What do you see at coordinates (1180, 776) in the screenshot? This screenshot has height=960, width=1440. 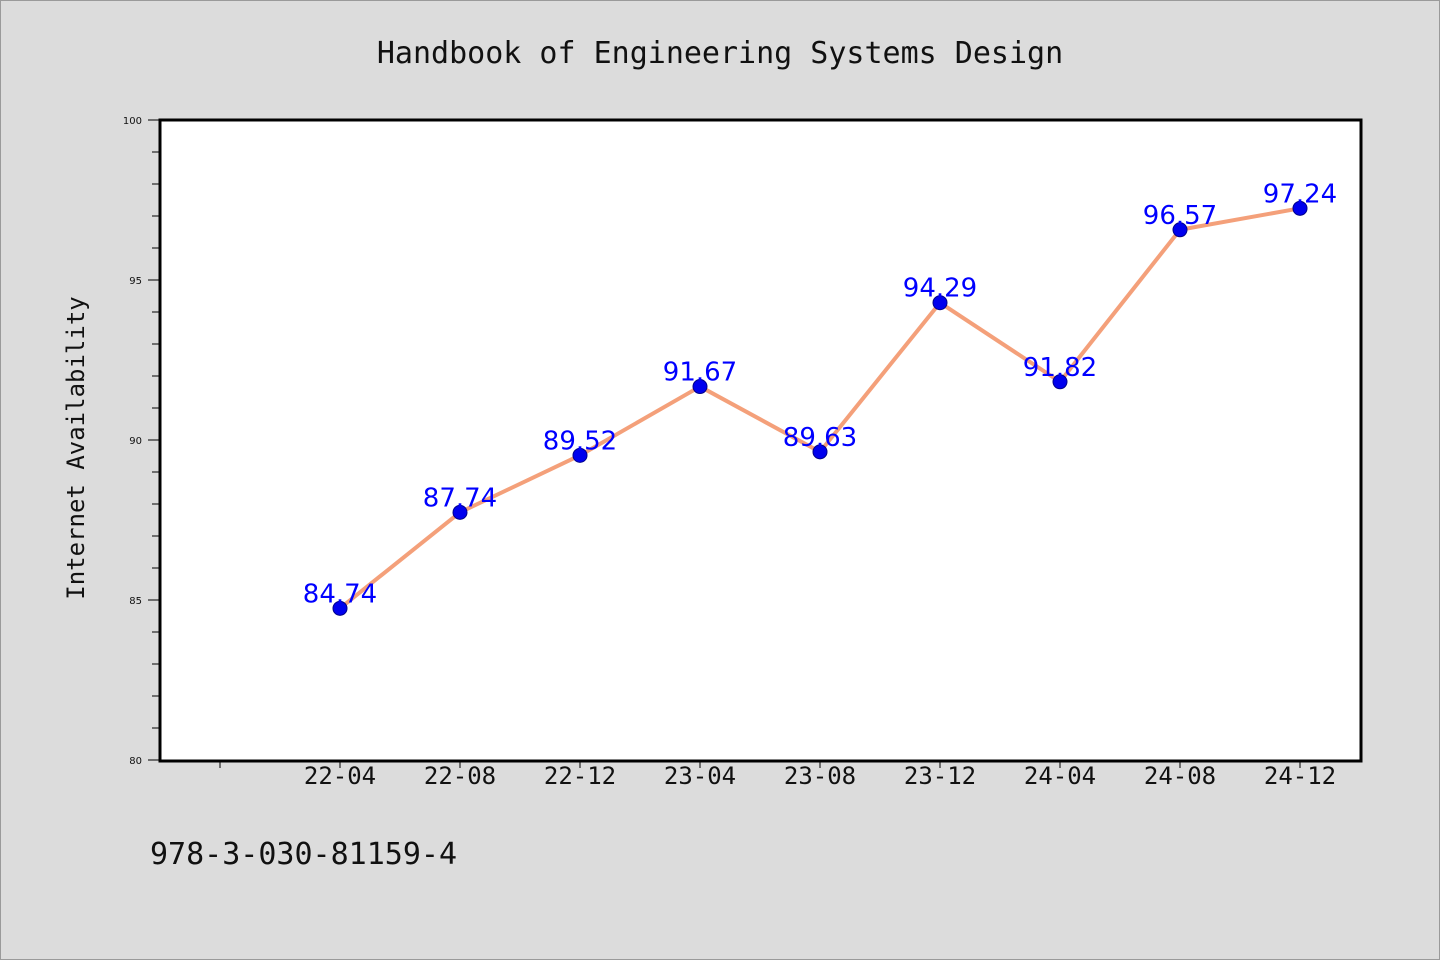 I see `x-tick-label: 24-08` at bounding box center [1180, 776].